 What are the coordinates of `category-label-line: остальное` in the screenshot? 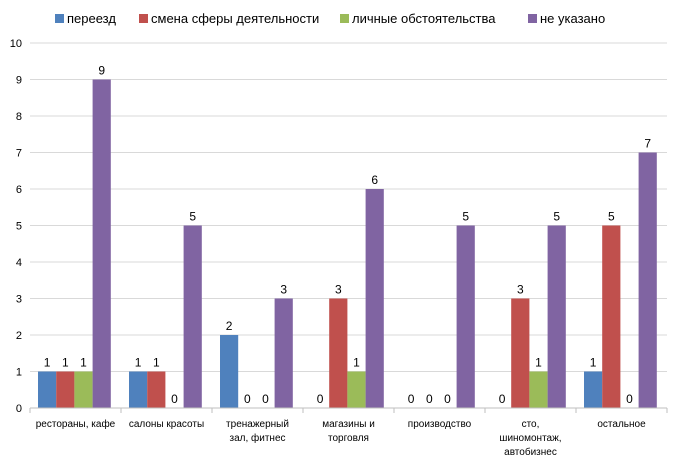 It's located at (621, 424).